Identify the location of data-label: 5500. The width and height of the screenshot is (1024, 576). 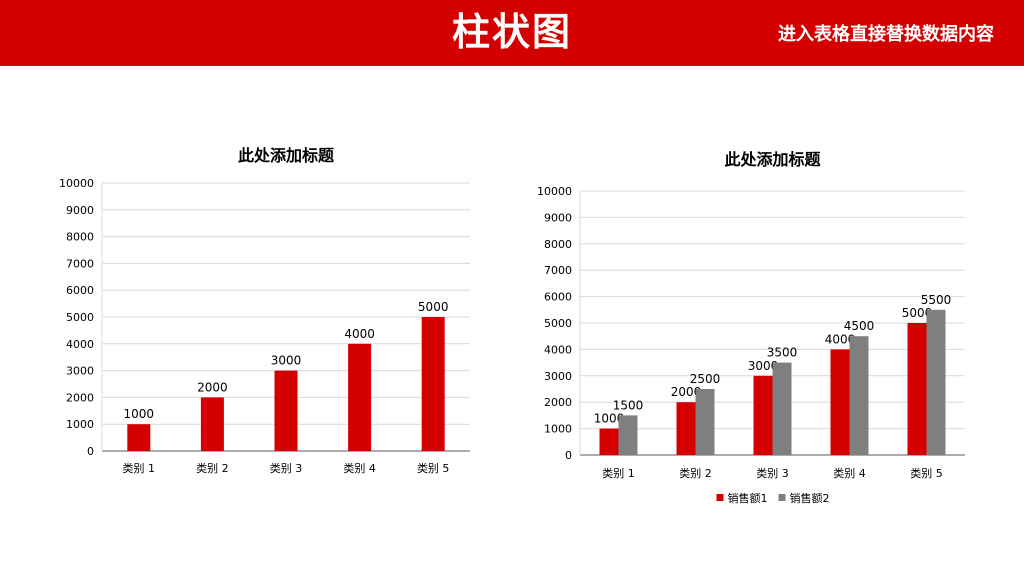
(936, 300).